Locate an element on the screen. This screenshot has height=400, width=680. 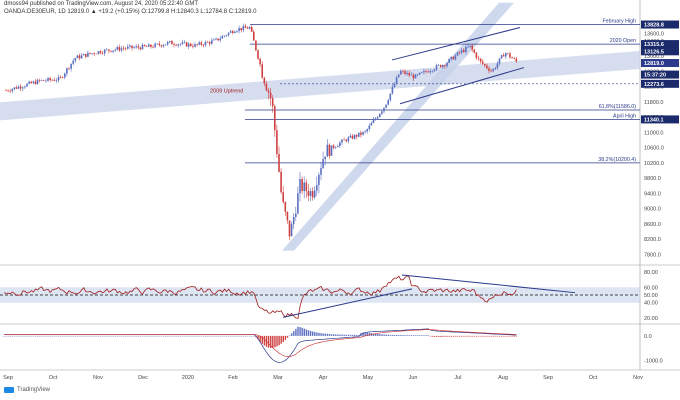
price-tick-label: 8600.0 is located at coordinates (652, 225).